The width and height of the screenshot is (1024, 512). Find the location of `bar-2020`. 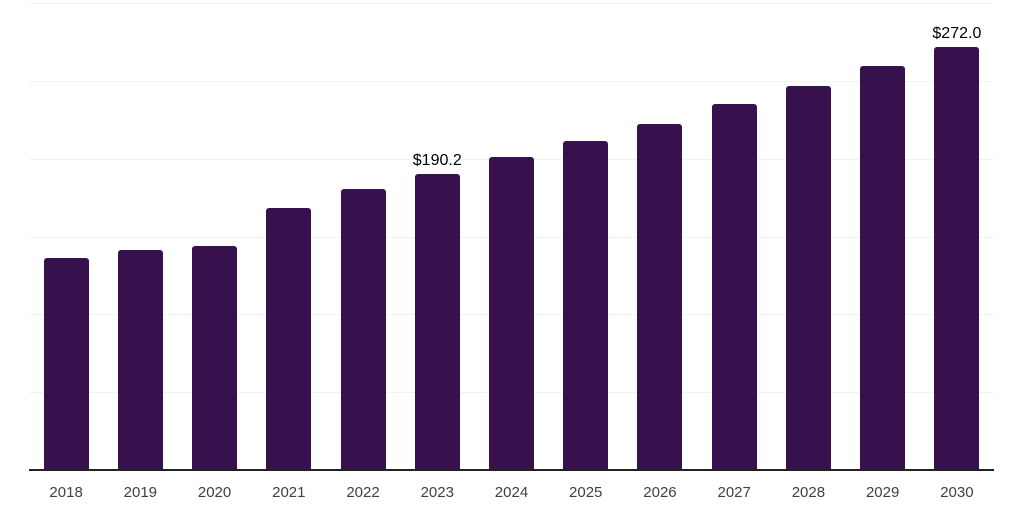

bar-2020 is located at coordinates (215, 357).